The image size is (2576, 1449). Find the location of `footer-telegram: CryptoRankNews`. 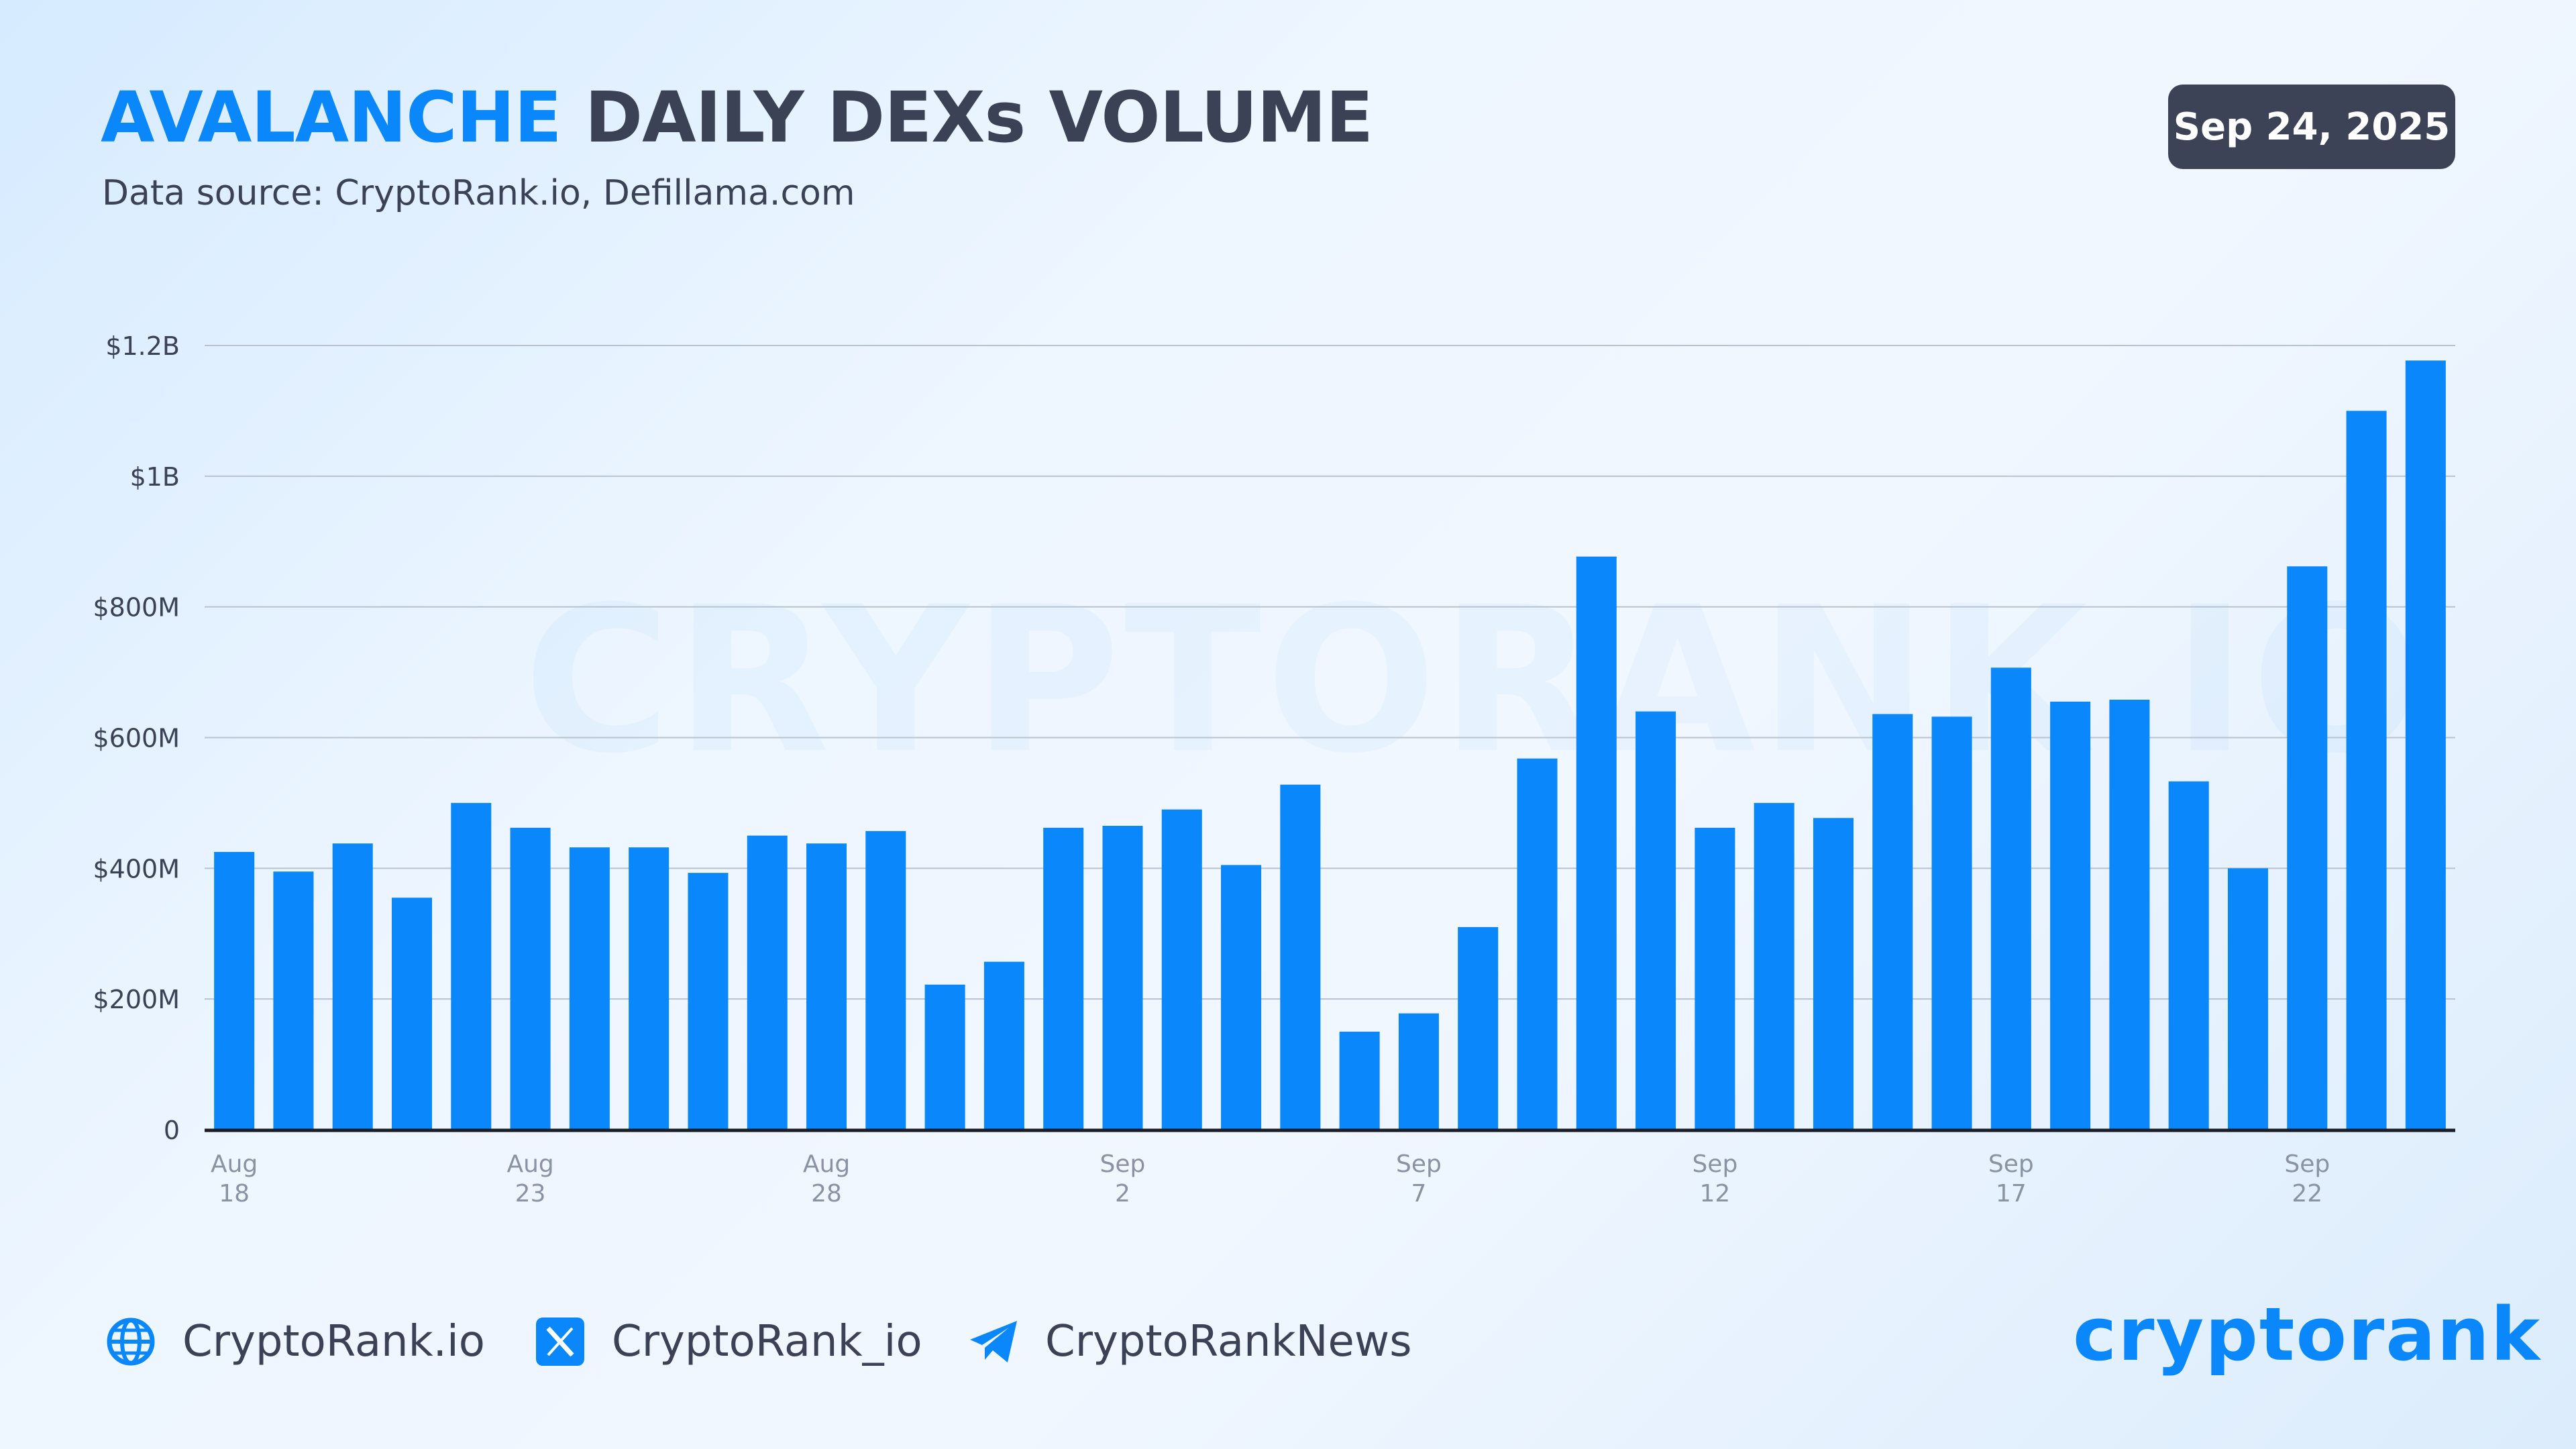

footer-telegram: CryptoRankNews is located at coordinates (1189, 1341).